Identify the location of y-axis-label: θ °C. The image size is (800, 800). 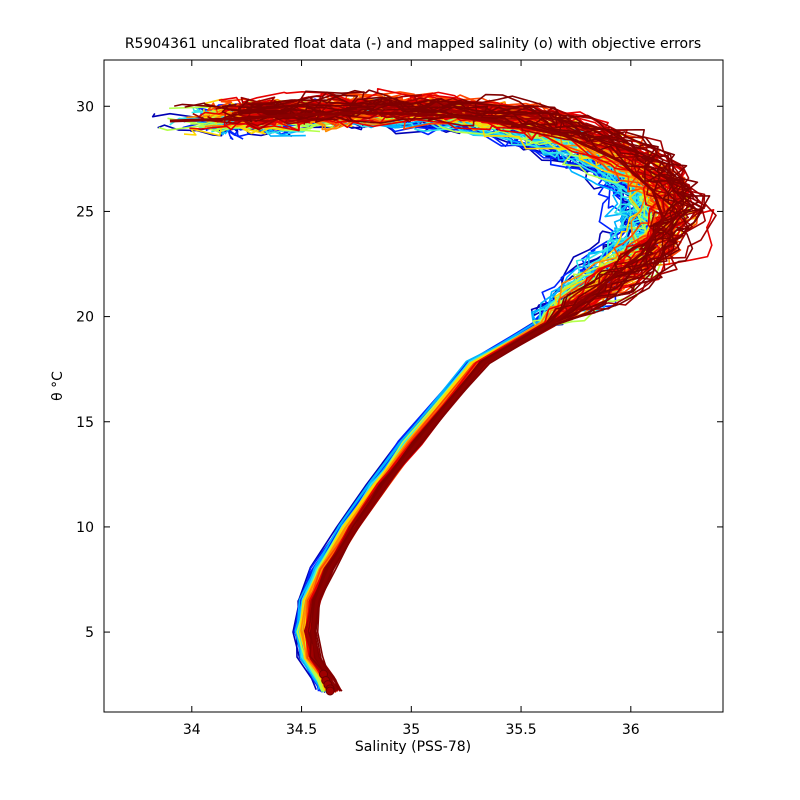
(58, 386).